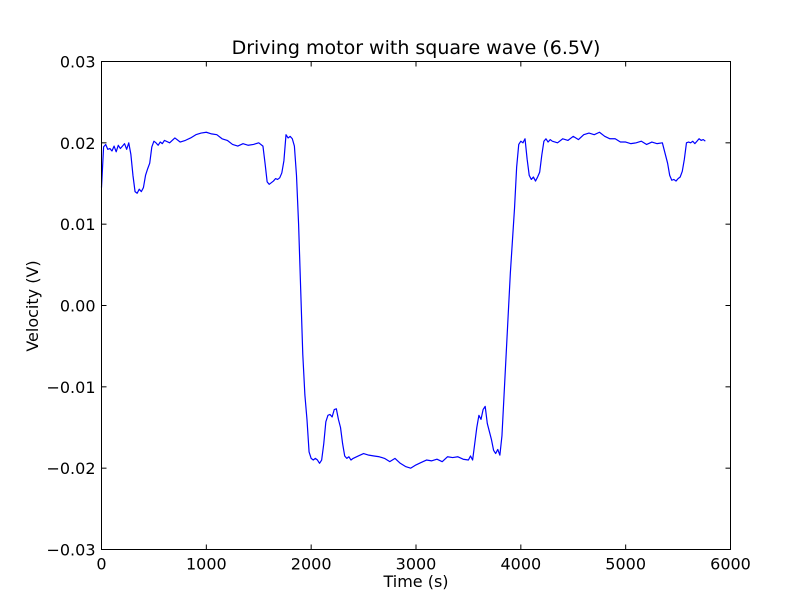 The width and height of the screenshot is (812, 612). What do you see at coordinates (70, 550) in the screenshot?
I see `y-tick-label: −0.03` at bounding box center [70, 550].